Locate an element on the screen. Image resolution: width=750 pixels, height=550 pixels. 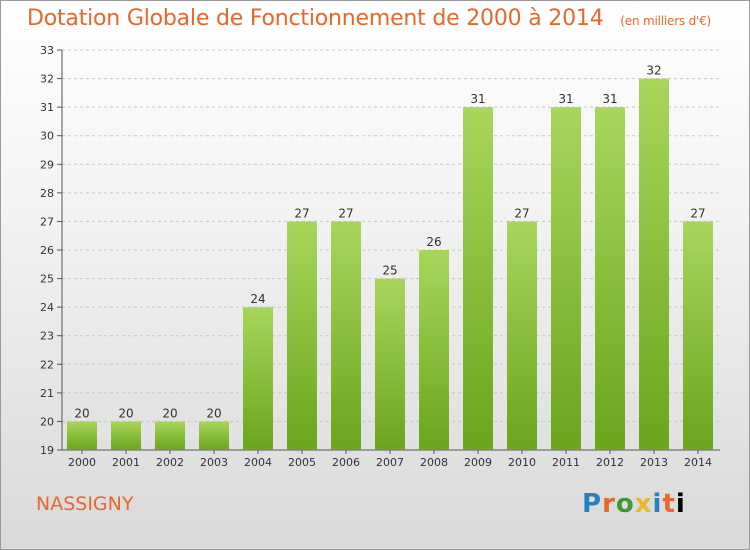
x-tick-label-2008: 2008 is located at coordinates (434, 462).